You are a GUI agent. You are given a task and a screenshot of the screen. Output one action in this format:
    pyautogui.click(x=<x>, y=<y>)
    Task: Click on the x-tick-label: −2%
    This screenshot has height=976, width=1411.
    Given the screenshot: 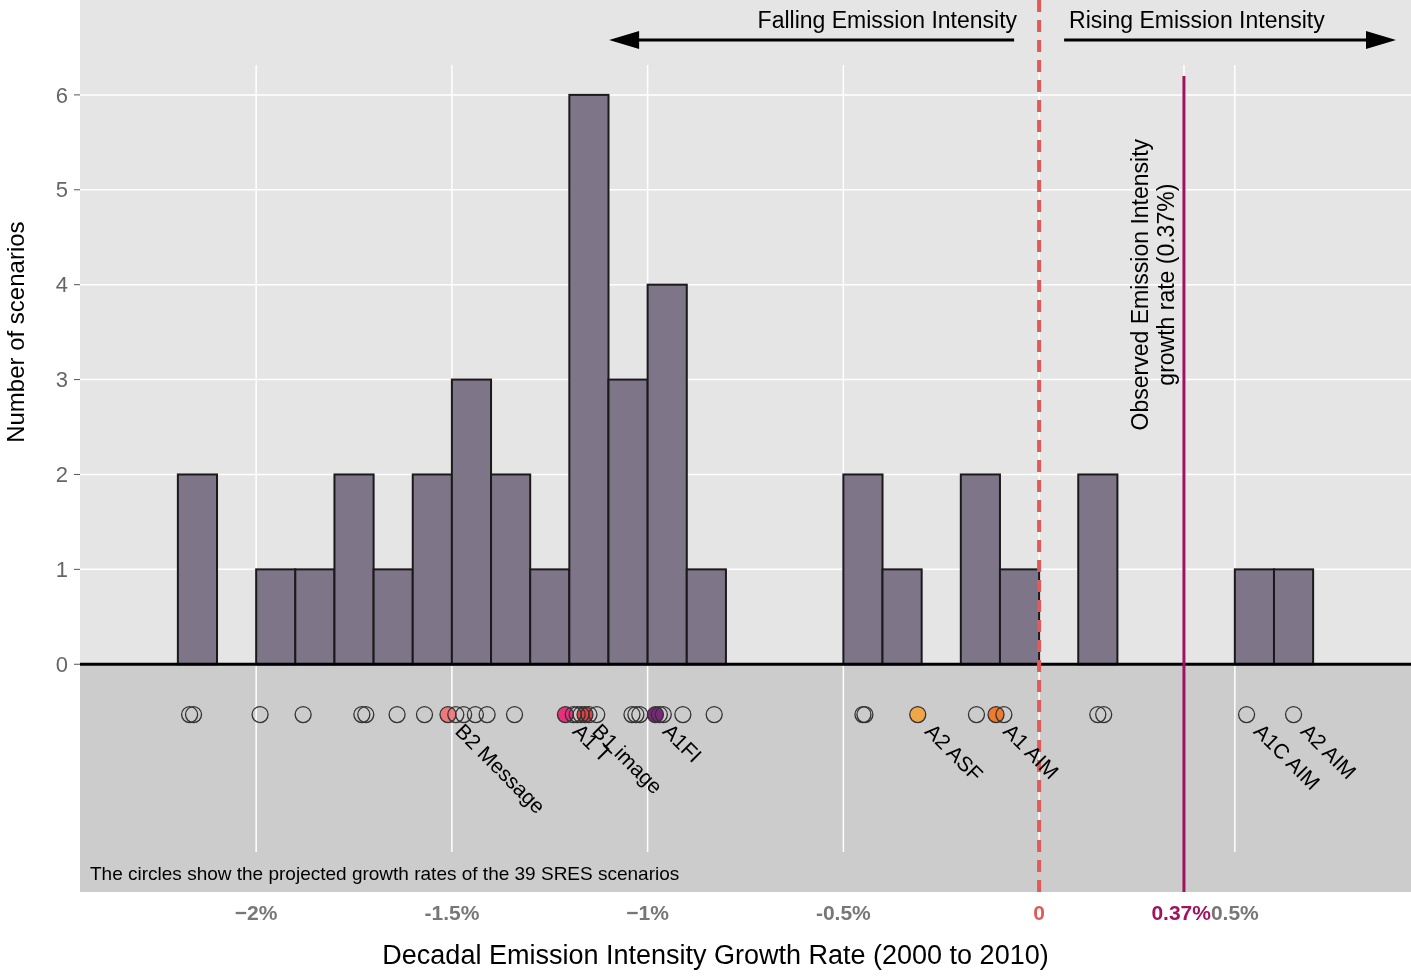 What is the action you would take?
    pyautogui.click(x=256, y=912)
    